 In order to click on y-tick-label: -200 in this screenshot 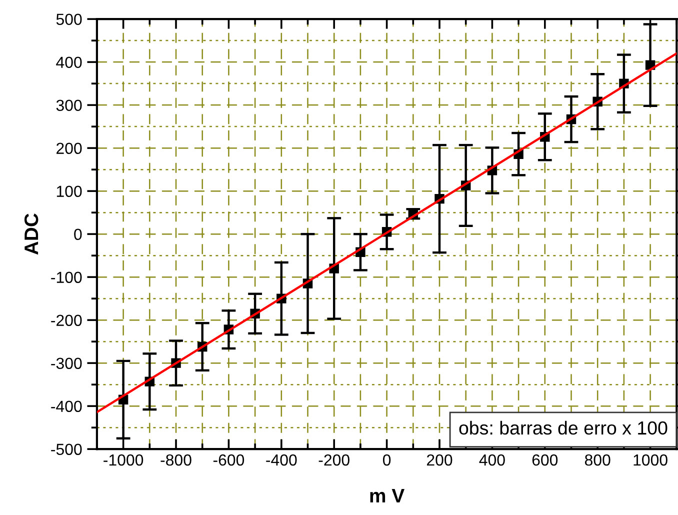, I will do `click(66, 320)`.